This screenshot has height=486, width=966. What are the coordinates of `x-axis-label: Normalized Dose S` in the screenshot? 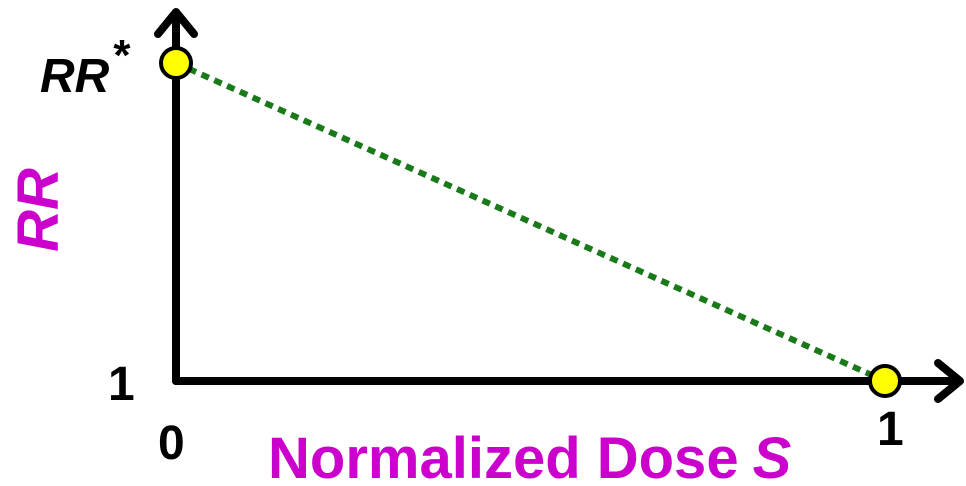 It's located at (530, 456).